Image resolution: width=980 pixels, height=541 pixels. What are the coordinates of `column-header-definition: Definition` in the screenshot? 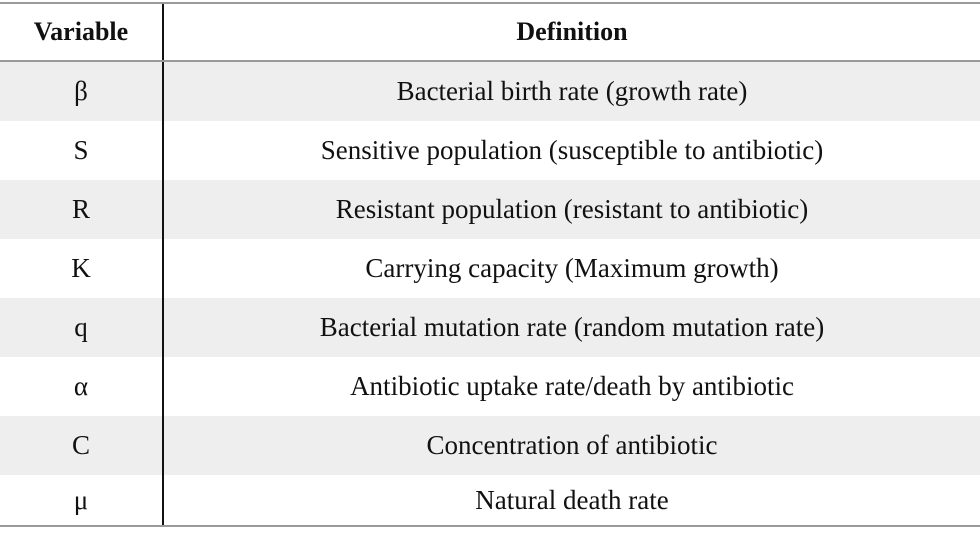 It's located at (572, 31).